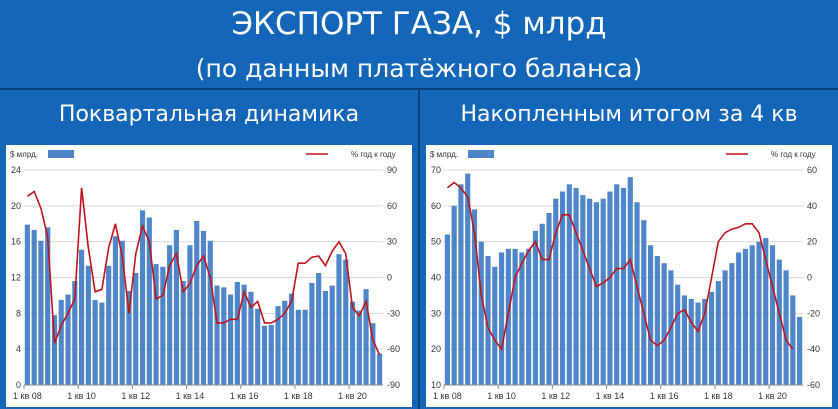 The height and width of the screenshot is (409, 838). I want to click on chart-subtitle-cumulative: Накопленным итогом за 4 кв, so click(629, 114).